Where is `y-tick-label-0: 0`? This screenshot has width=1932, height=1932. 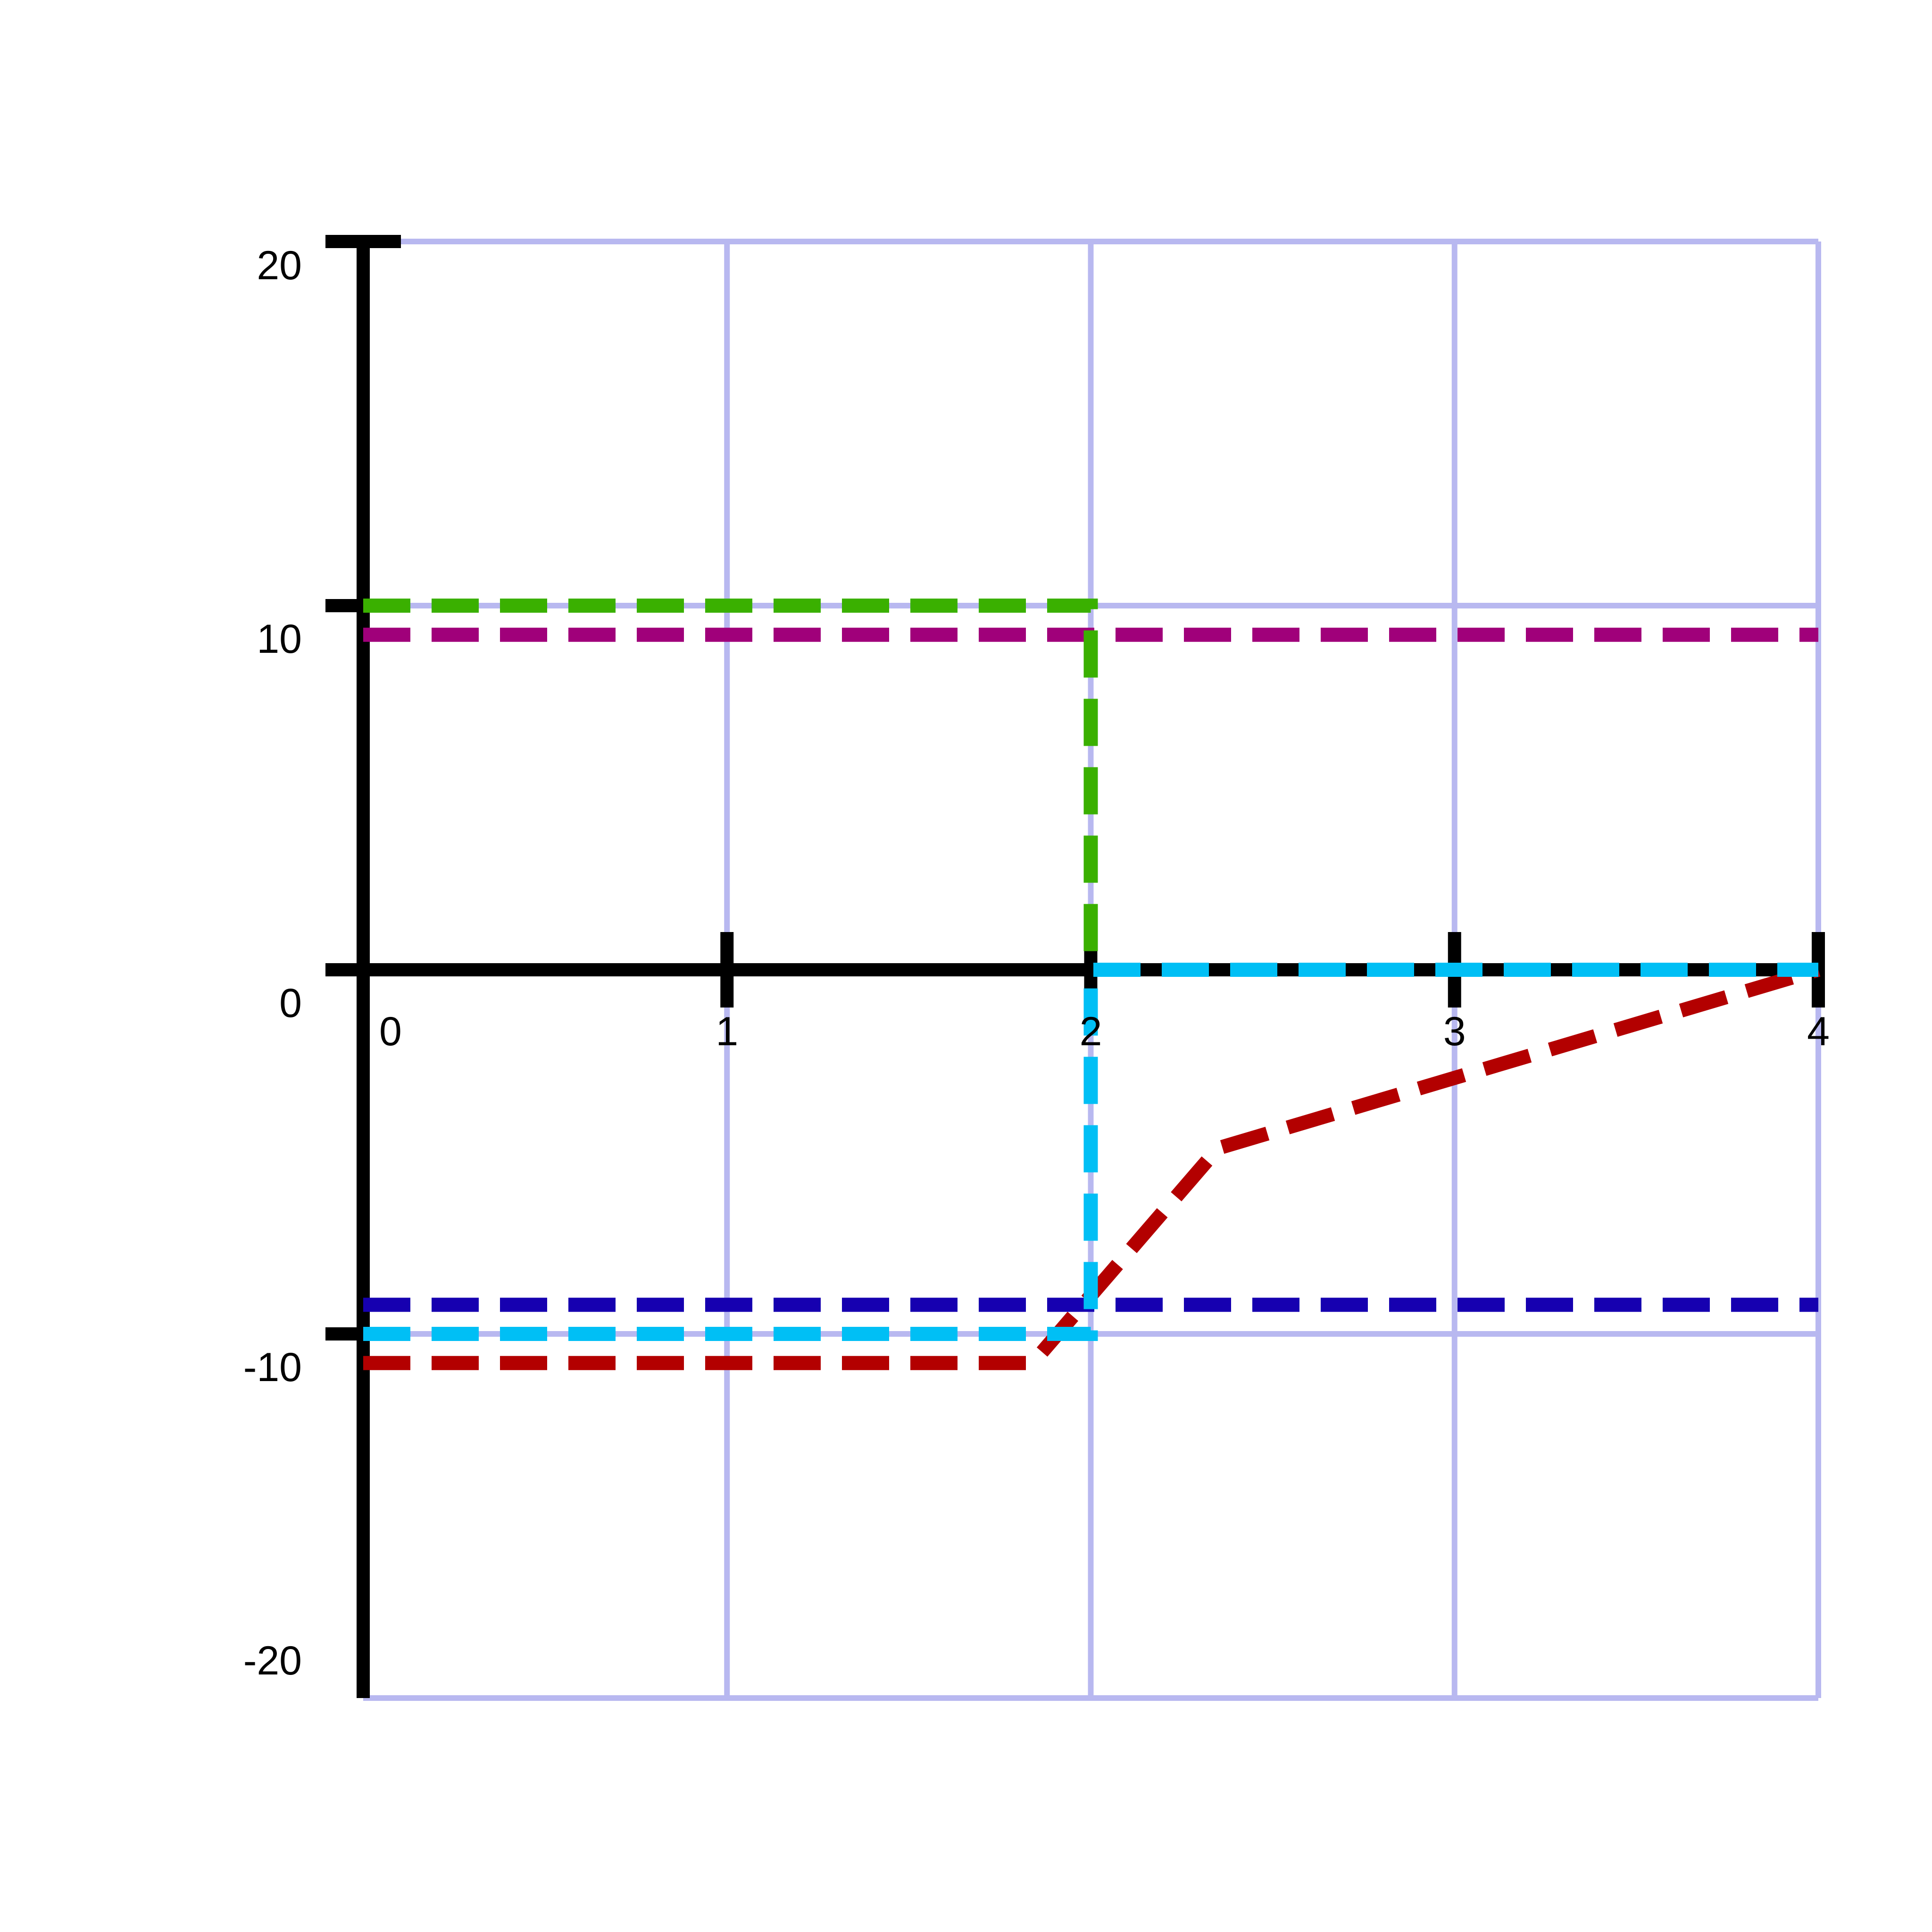 y-tick-label-0: 0 is located at coordinates (290, 1003).